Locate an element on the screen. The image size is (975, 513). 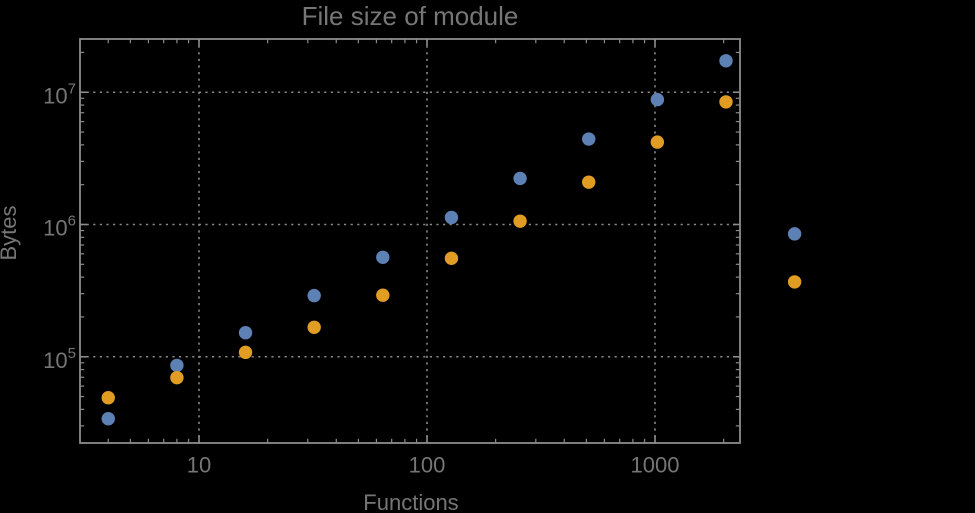
data-point-series-orange-x128 is located at coordinates (451, 258).